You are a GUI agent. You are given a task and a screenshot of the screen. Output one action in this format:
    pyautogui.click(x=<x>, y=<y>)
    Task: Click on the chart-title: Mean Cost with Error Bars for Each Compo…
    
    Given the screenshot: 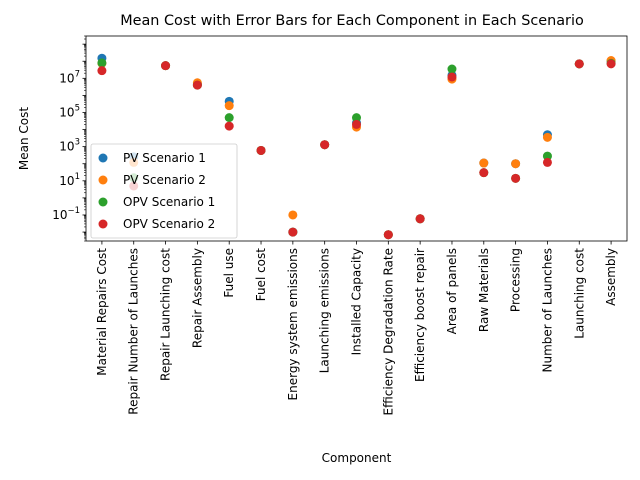 What is the action you would take?
    pyautogui.click(x=352, y=21)
    